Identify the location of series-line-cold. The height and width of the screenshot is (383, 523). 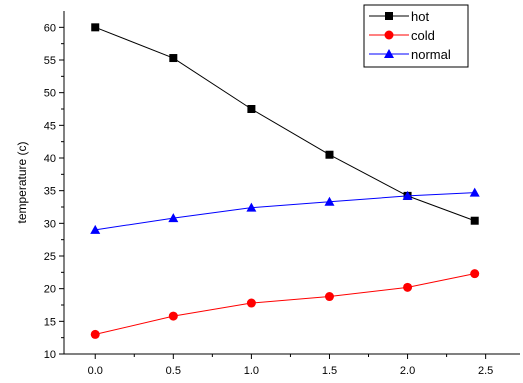
(285, 304).